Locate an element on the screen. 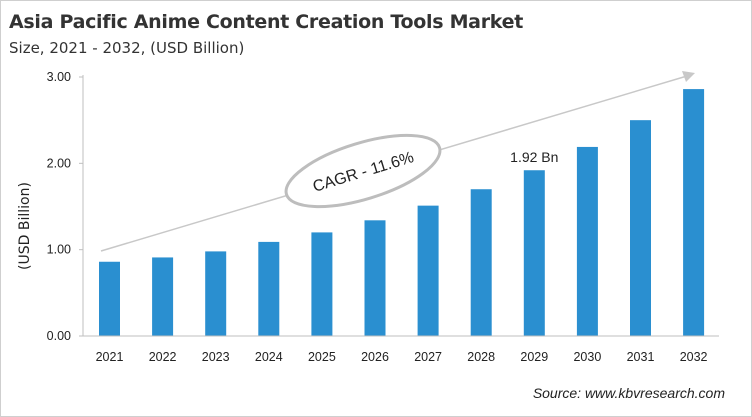 This screenshot has width=752, height=417. y-tick-label: 1.00 is located at coordinates (59, 250).